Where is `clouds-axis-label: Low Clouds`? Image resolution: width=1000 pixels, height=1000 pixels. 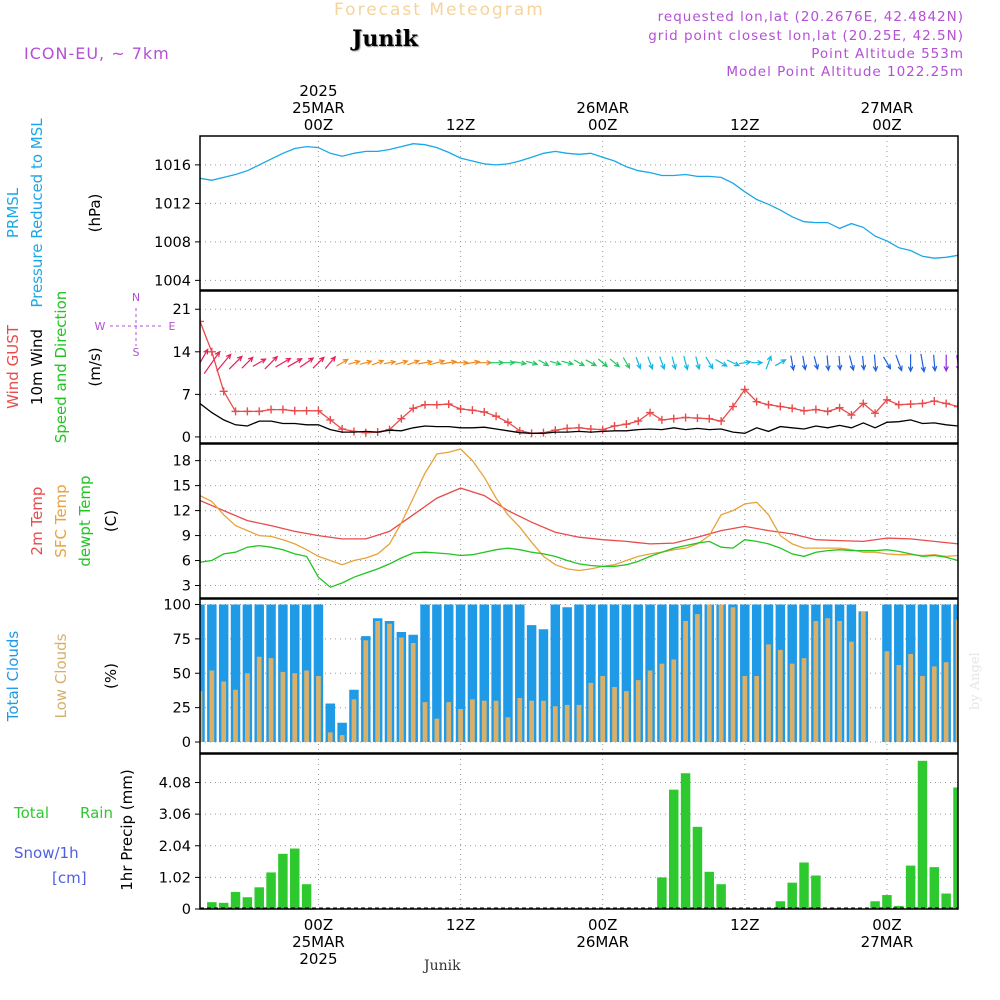 clouds-axis-label: Low Clouds is located at coordinates (61, 675).